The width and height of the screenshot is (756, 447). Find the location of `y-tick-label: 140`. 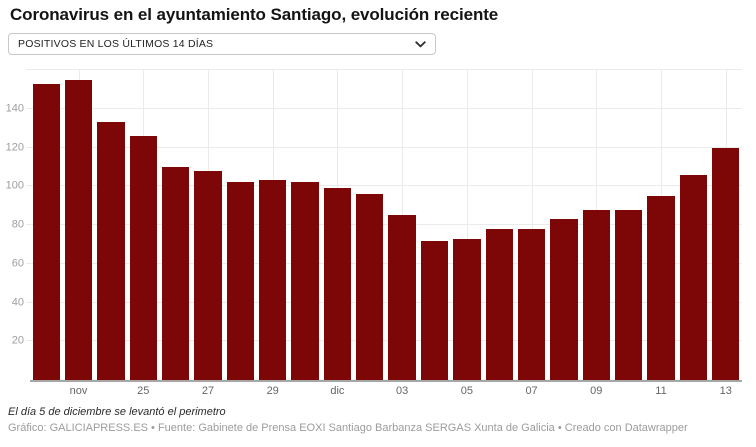

y-tick-label: 140 is located at coordinates (14, 108).